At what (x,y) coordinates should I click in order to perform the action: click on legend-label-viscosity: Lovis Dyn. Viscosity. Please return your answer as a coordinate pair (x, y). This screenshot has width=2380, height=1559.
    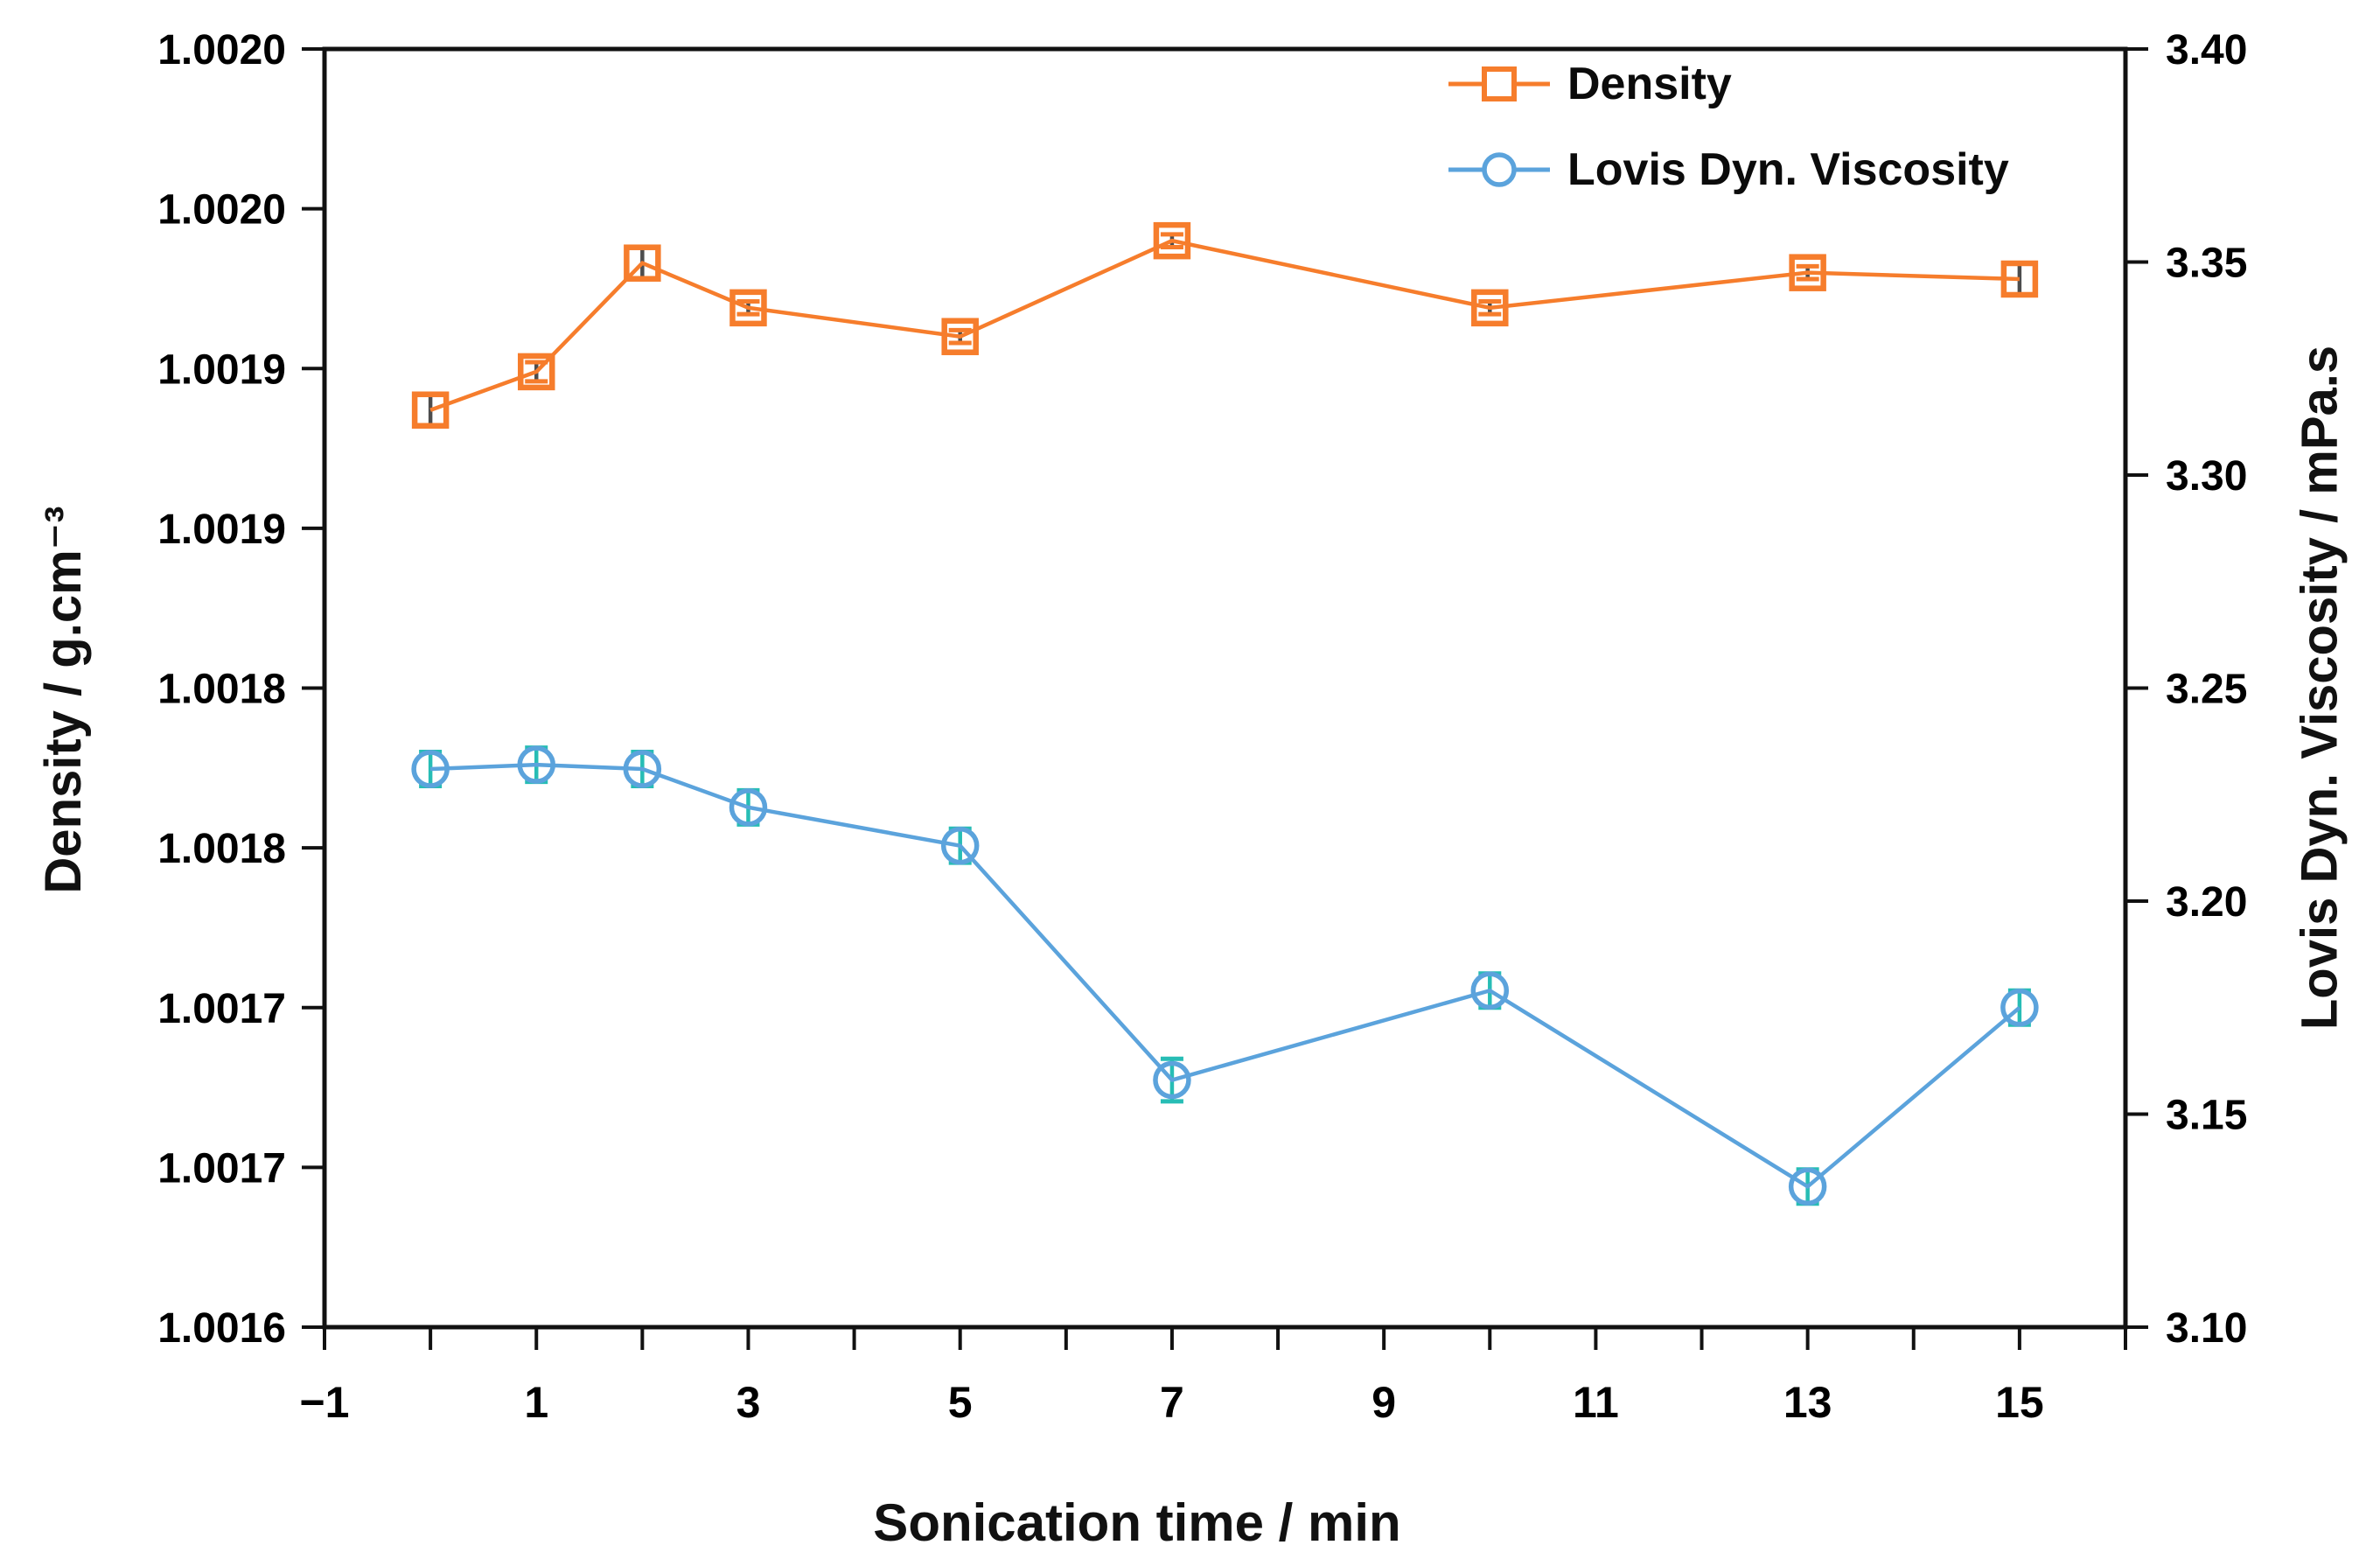
    Looking at the image, I should click on (1788, 169).